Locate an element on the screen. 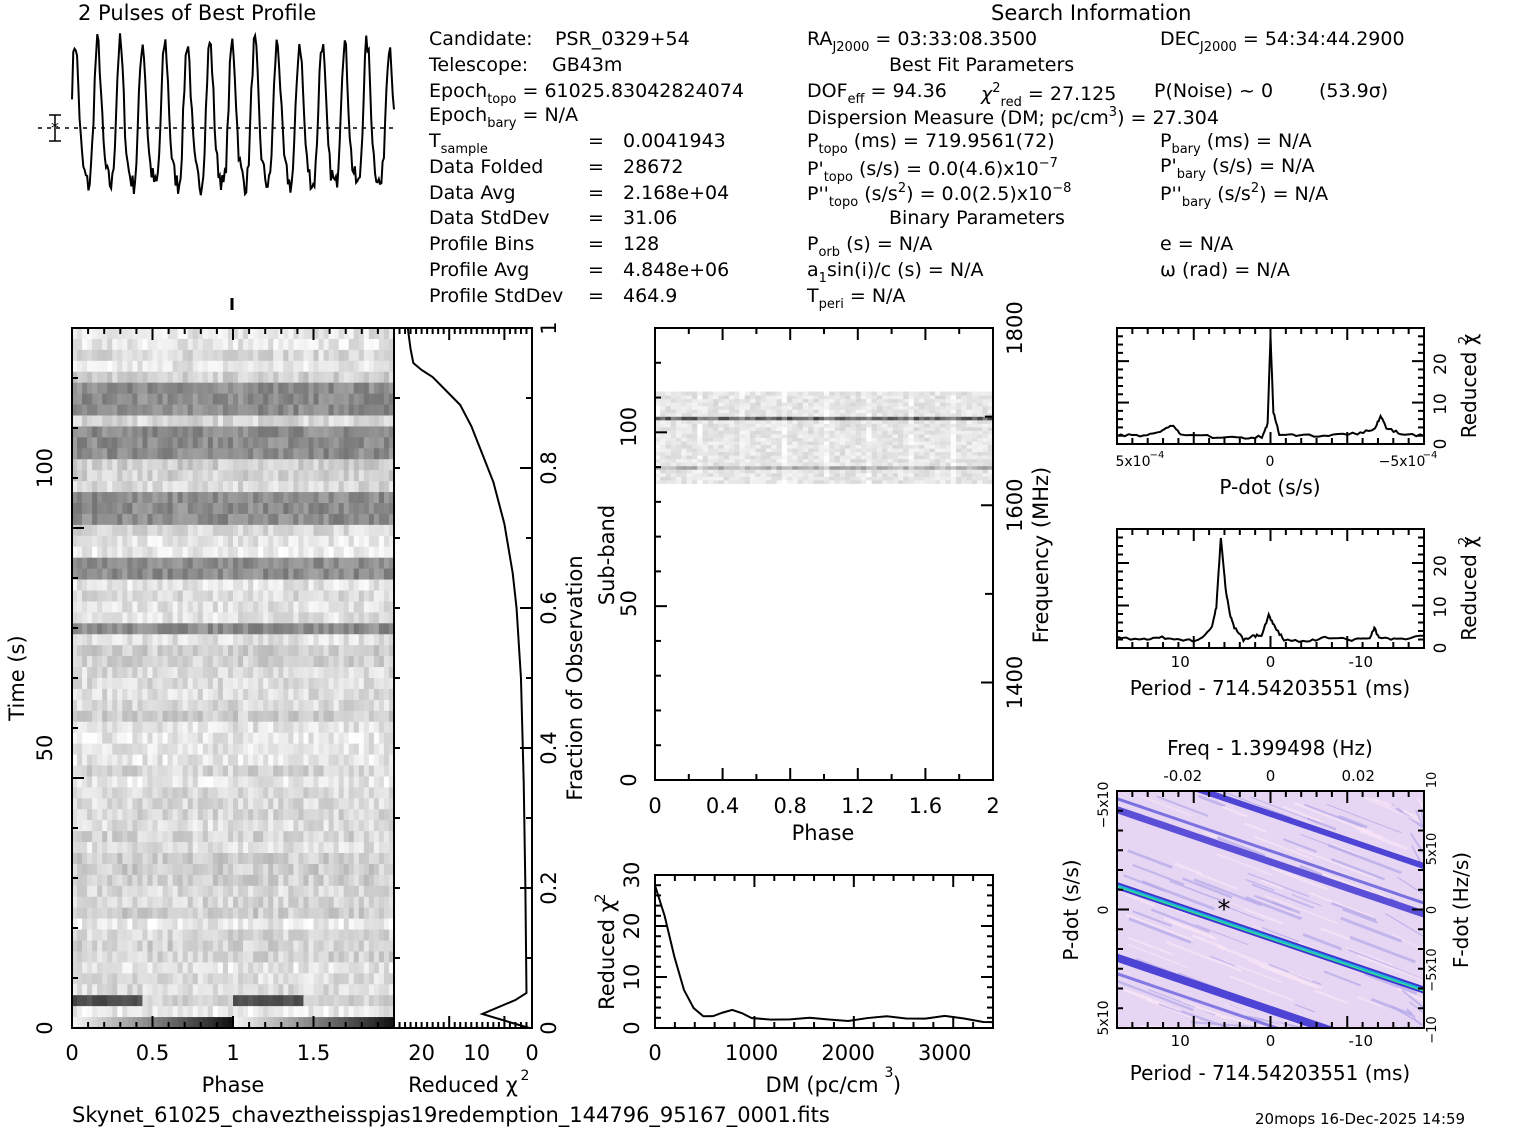 This screenshot has width=1517, height=1133. x-tick-label: 20 is located at coordinates (421, 1053).